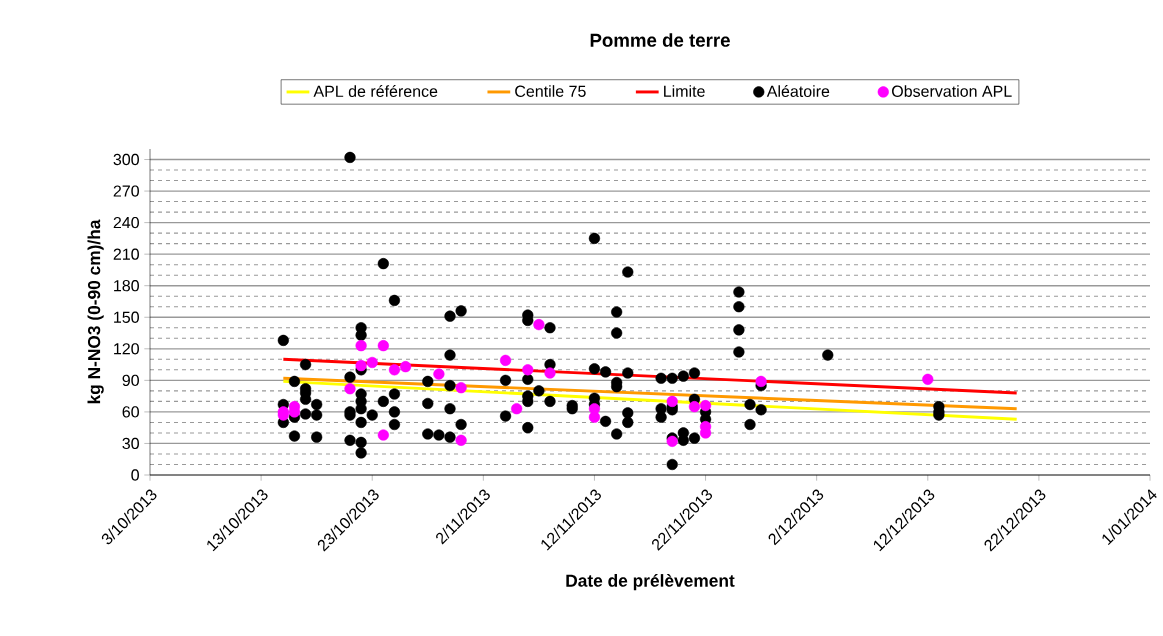 The image size is (1163, 636). What do you see at coordinates (95, 311) in the screenshot?
I see `y-axis-title: kg N-NO3 (0-90 cm)/ha` at bounding box center [95, 311].